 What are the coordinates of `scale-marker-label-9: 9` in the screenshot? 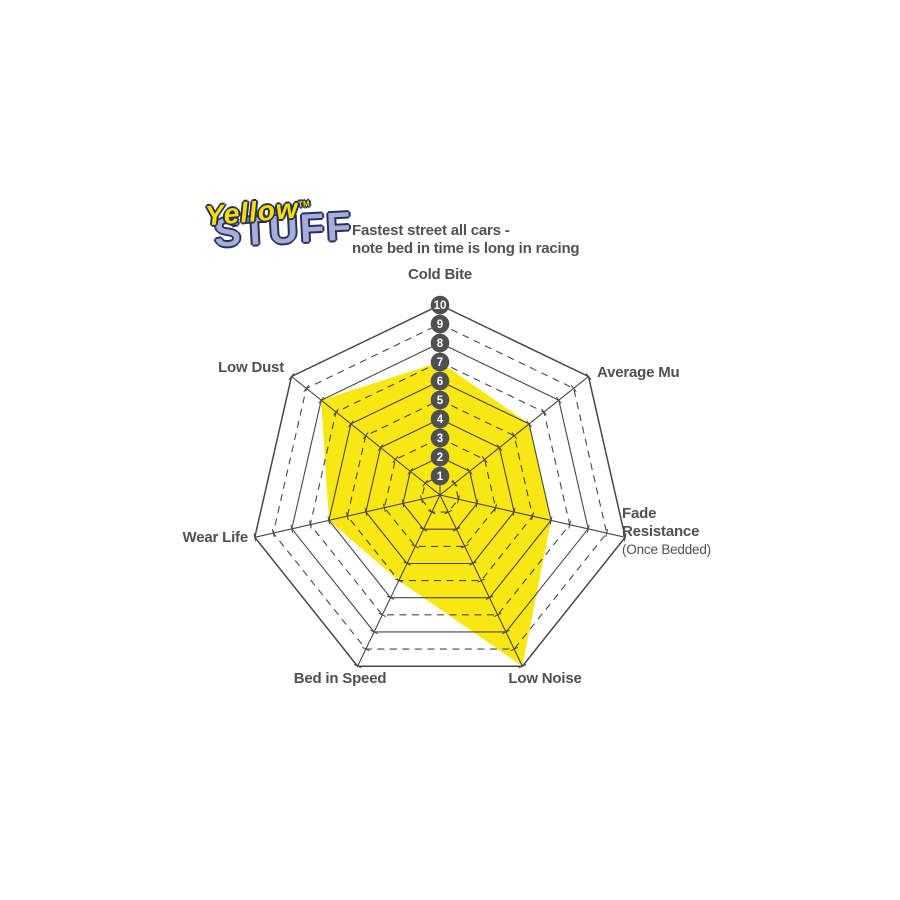 It's located at (440, 325).